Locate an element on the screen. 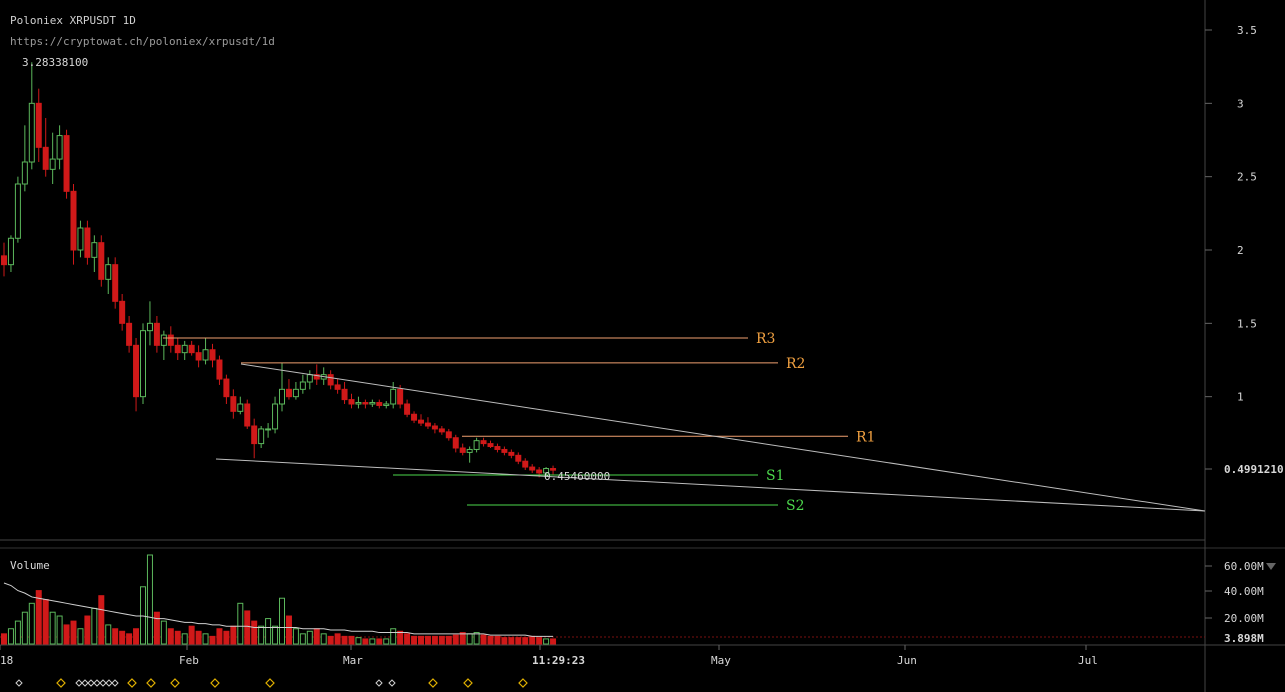 This screenshot has height=692, width=1285. volume-dropdown-icon is located at coordinates (1271, 566).